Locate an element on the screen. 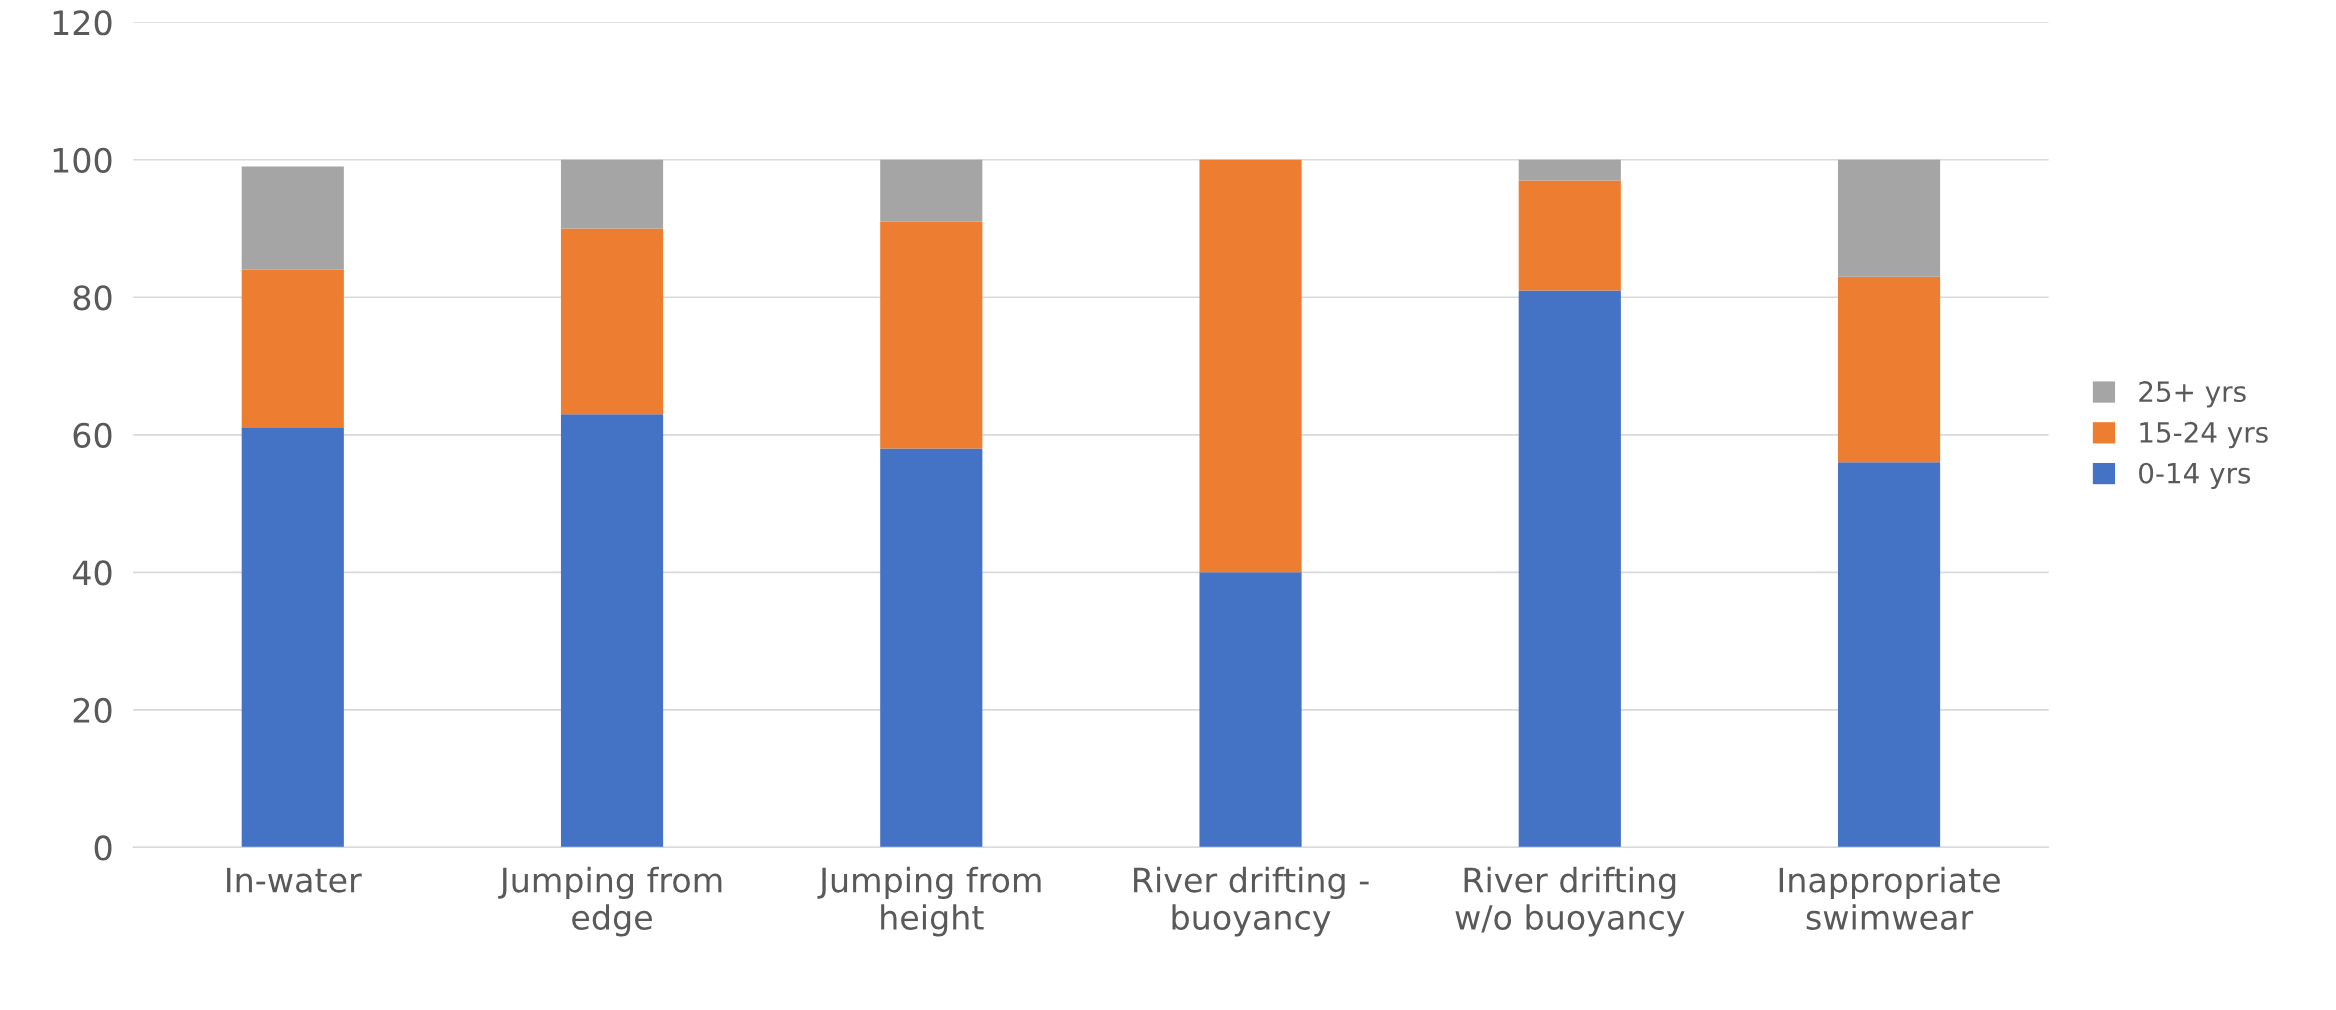  x-tick-label: In-water is located at coordinates (294, 880).